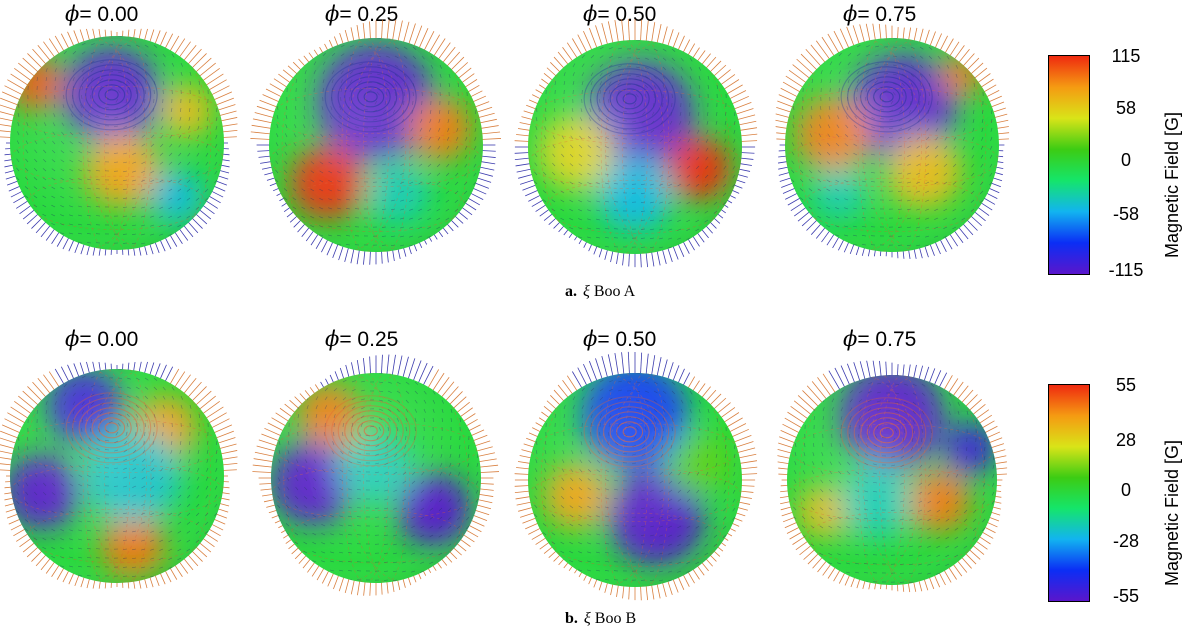 This screenshot has width=1200, height=635. I want to click on colorbar-tick: -55, so click(1125, 596).